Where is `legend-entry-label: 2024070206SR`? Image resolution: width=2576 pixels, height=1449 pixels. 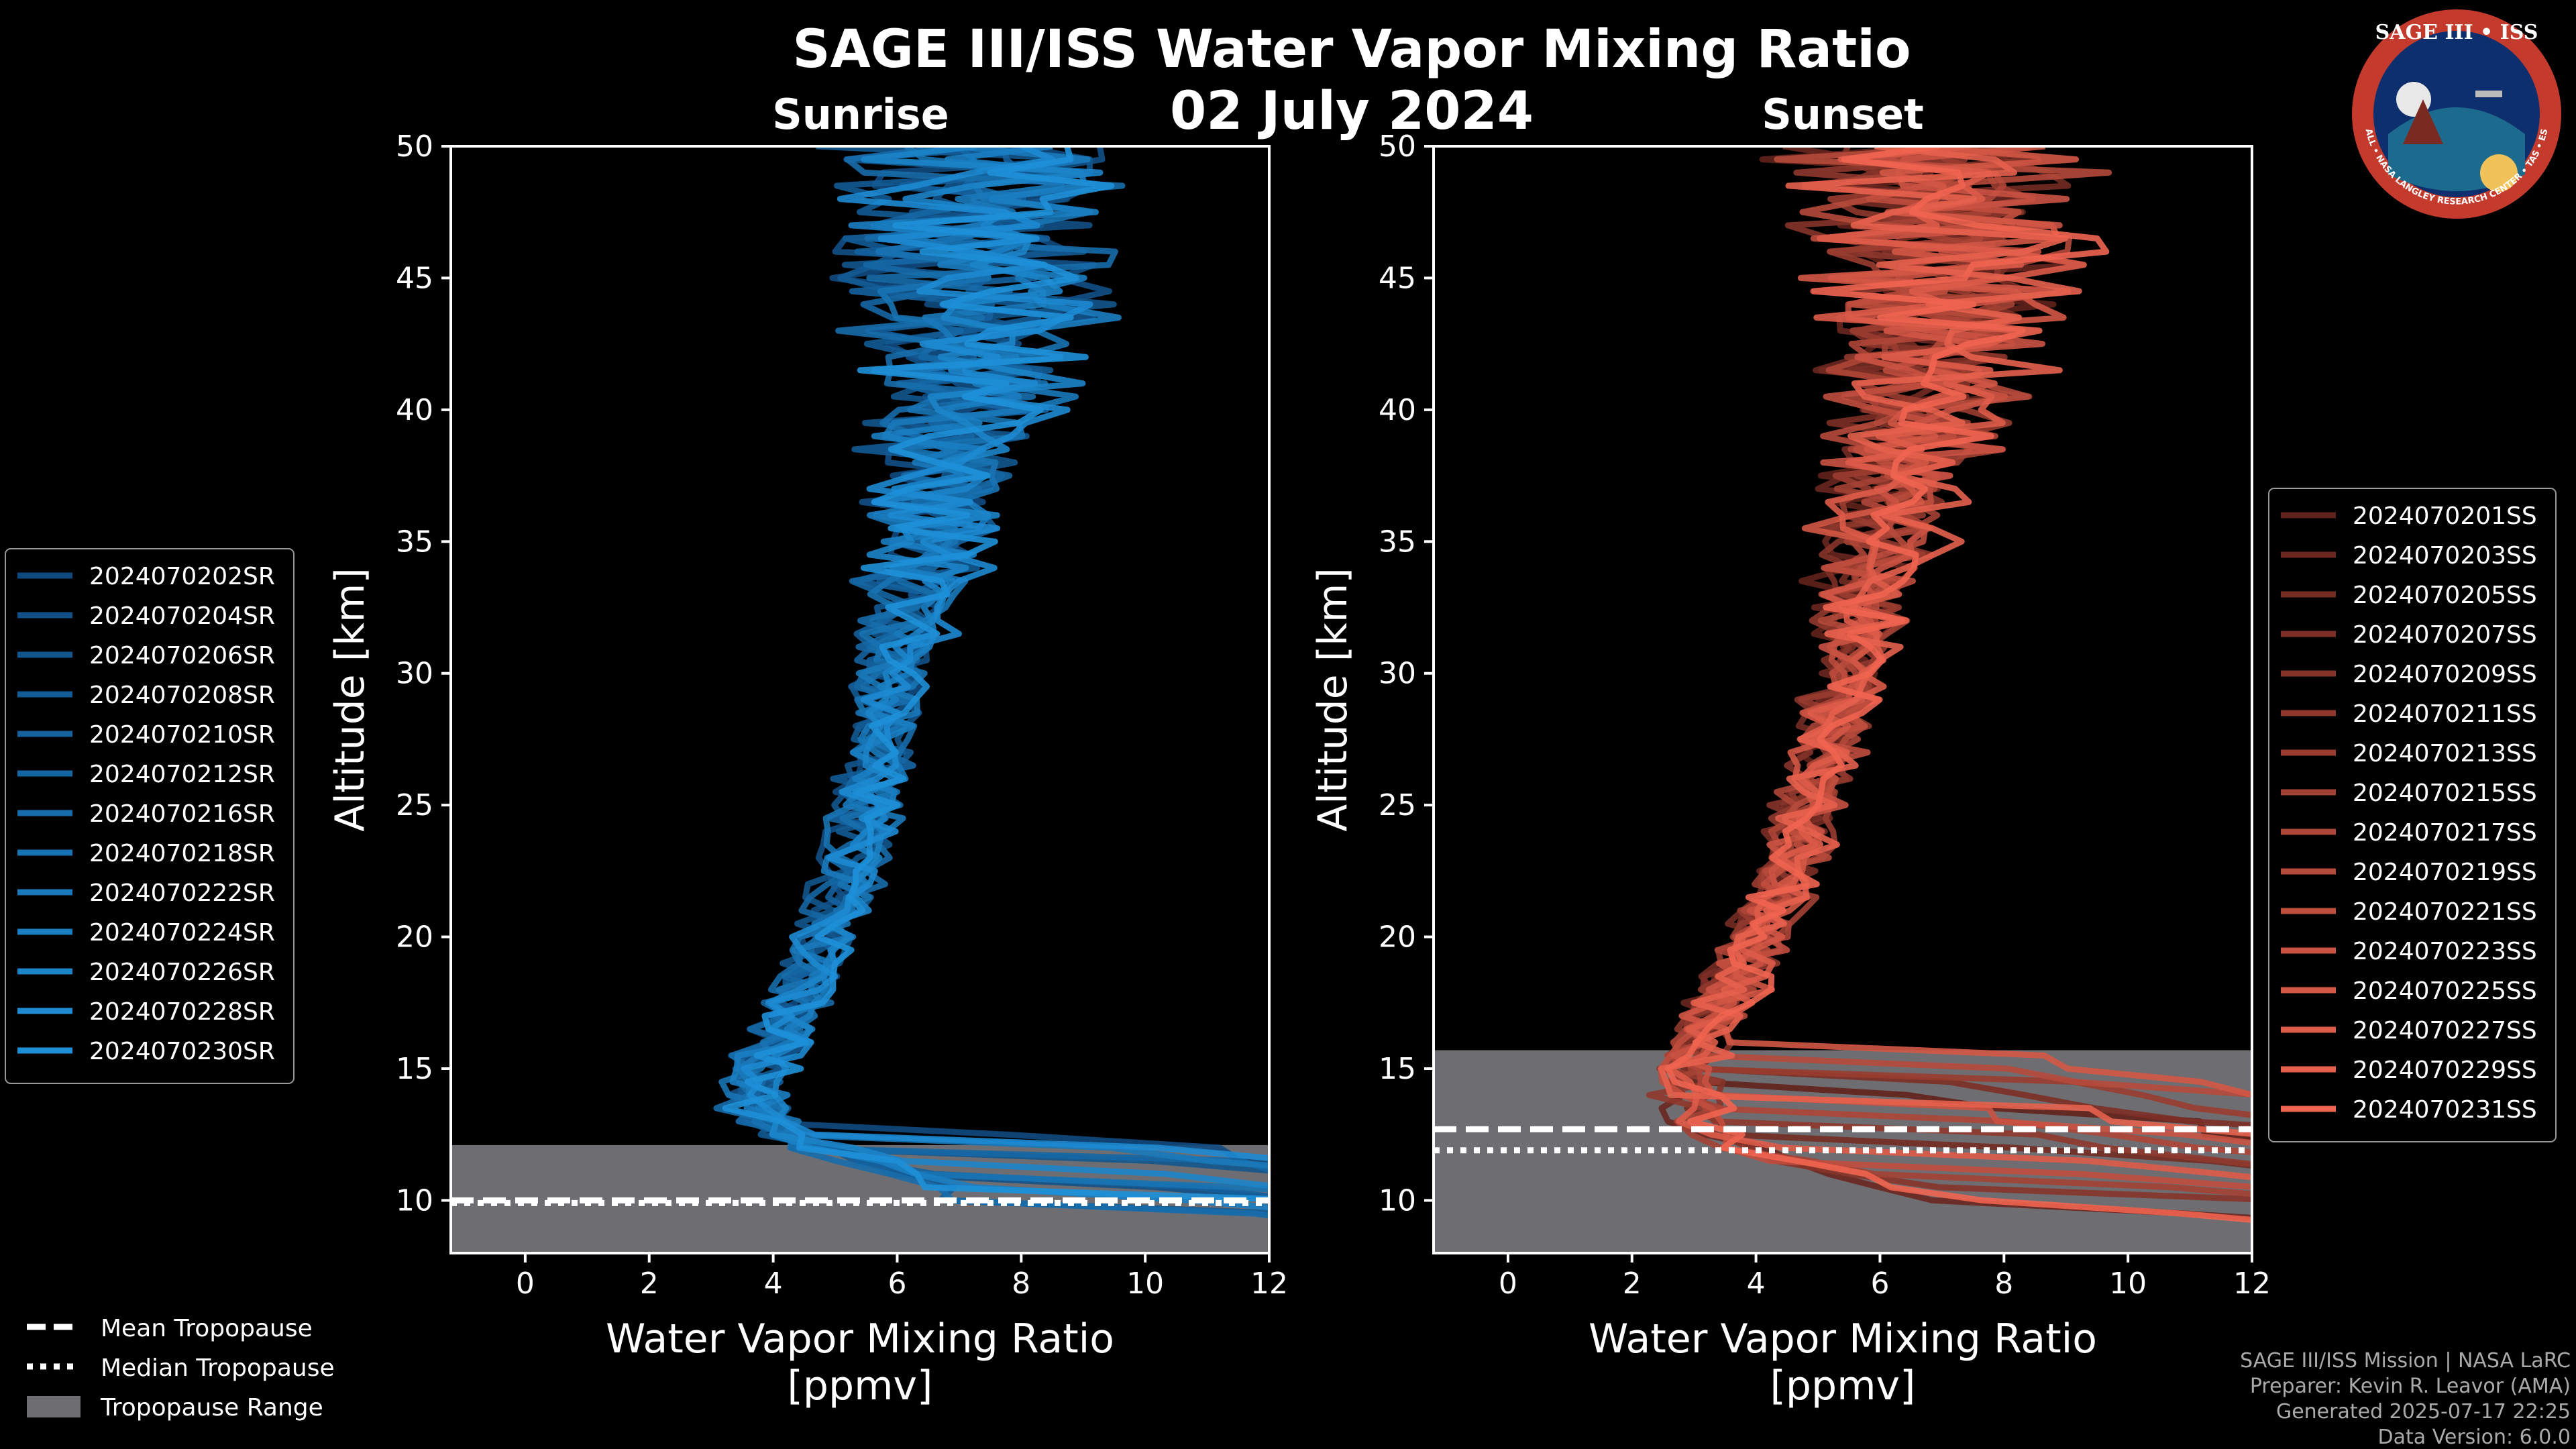 legend-entry-label: 2024070206SR is located at coordinates (182, 655).